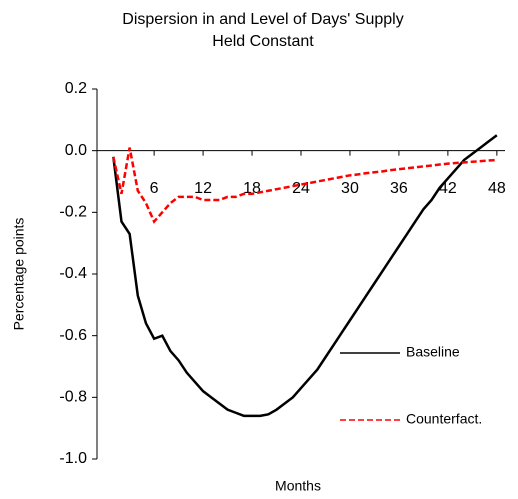 This screenshot has height=499, width=518. Describe the element at coordinates (154, 188) in the screenshot. I see `x-tick-label: 6` at that location.